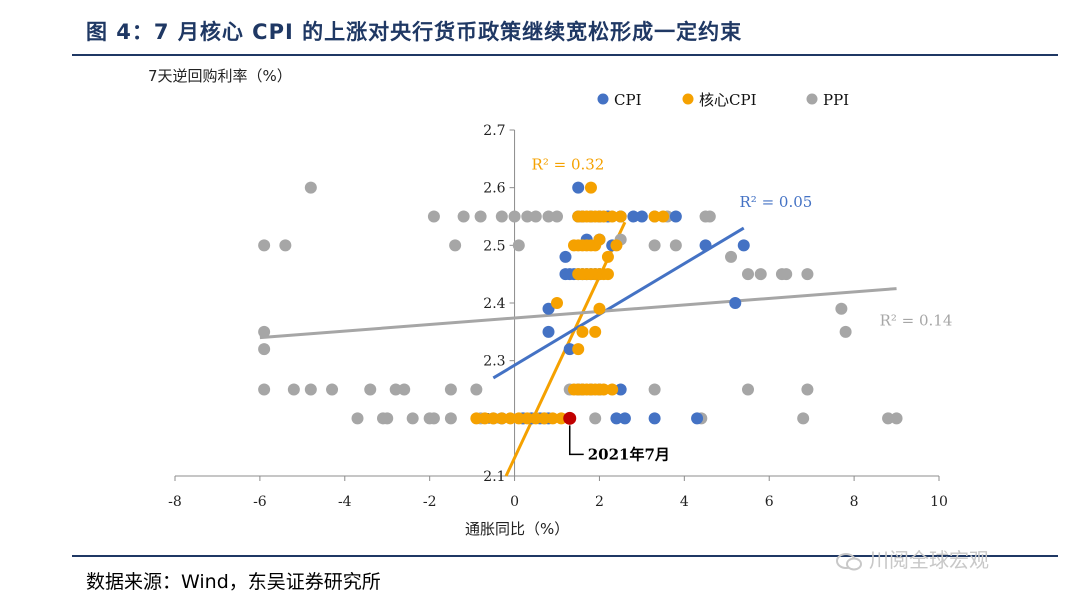  I want to click on legend-marker-ppi, so click(812, 99).